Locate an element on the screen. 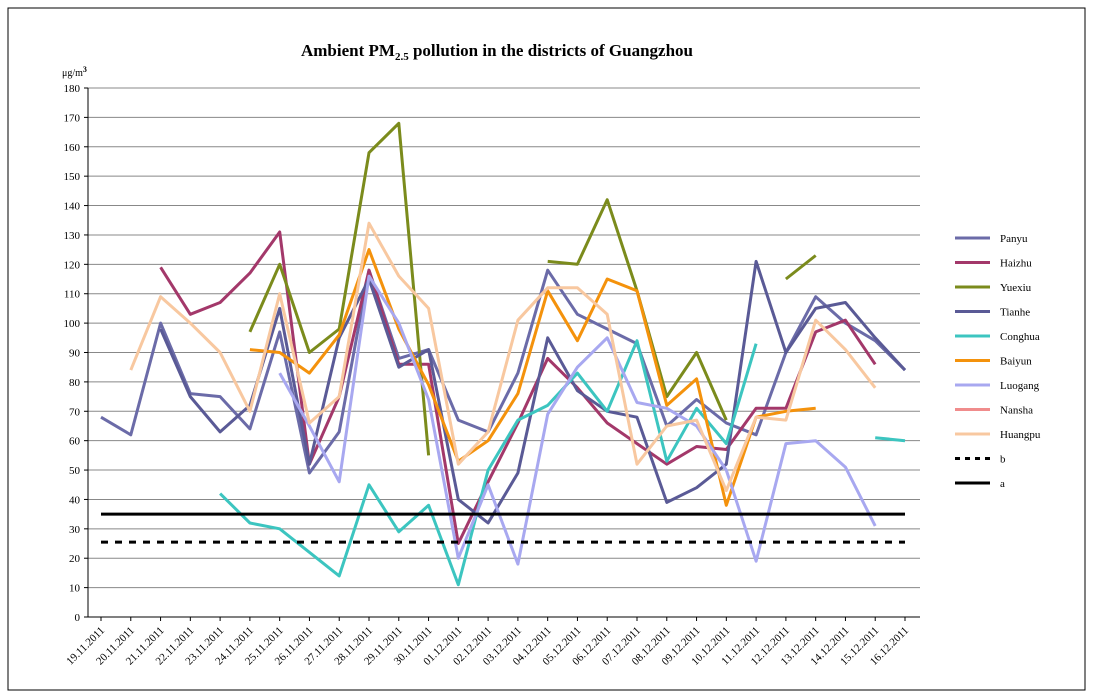 Image resolution: width=1093 pixels, height=697 pixels. y-tick-label: 110 is located at coordinates (72, 295).